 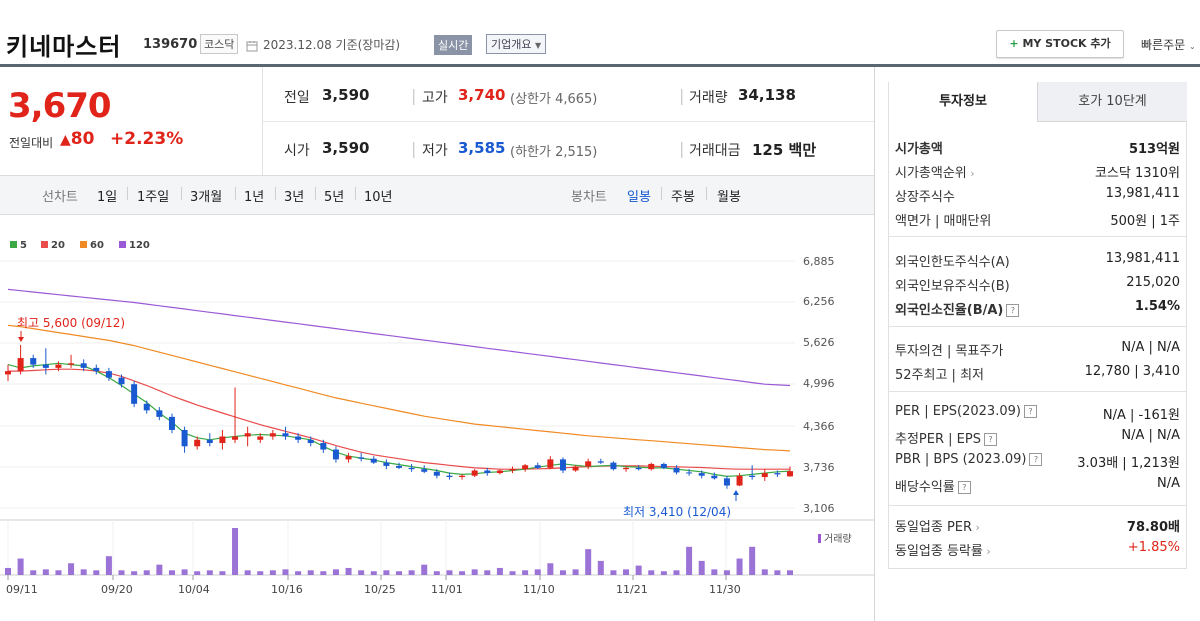 What do you see at coordinates (516, 44) in the screenshot?
I see `company-info-dropdown: 기업개요 ▼` at bounding box center [516, 44].